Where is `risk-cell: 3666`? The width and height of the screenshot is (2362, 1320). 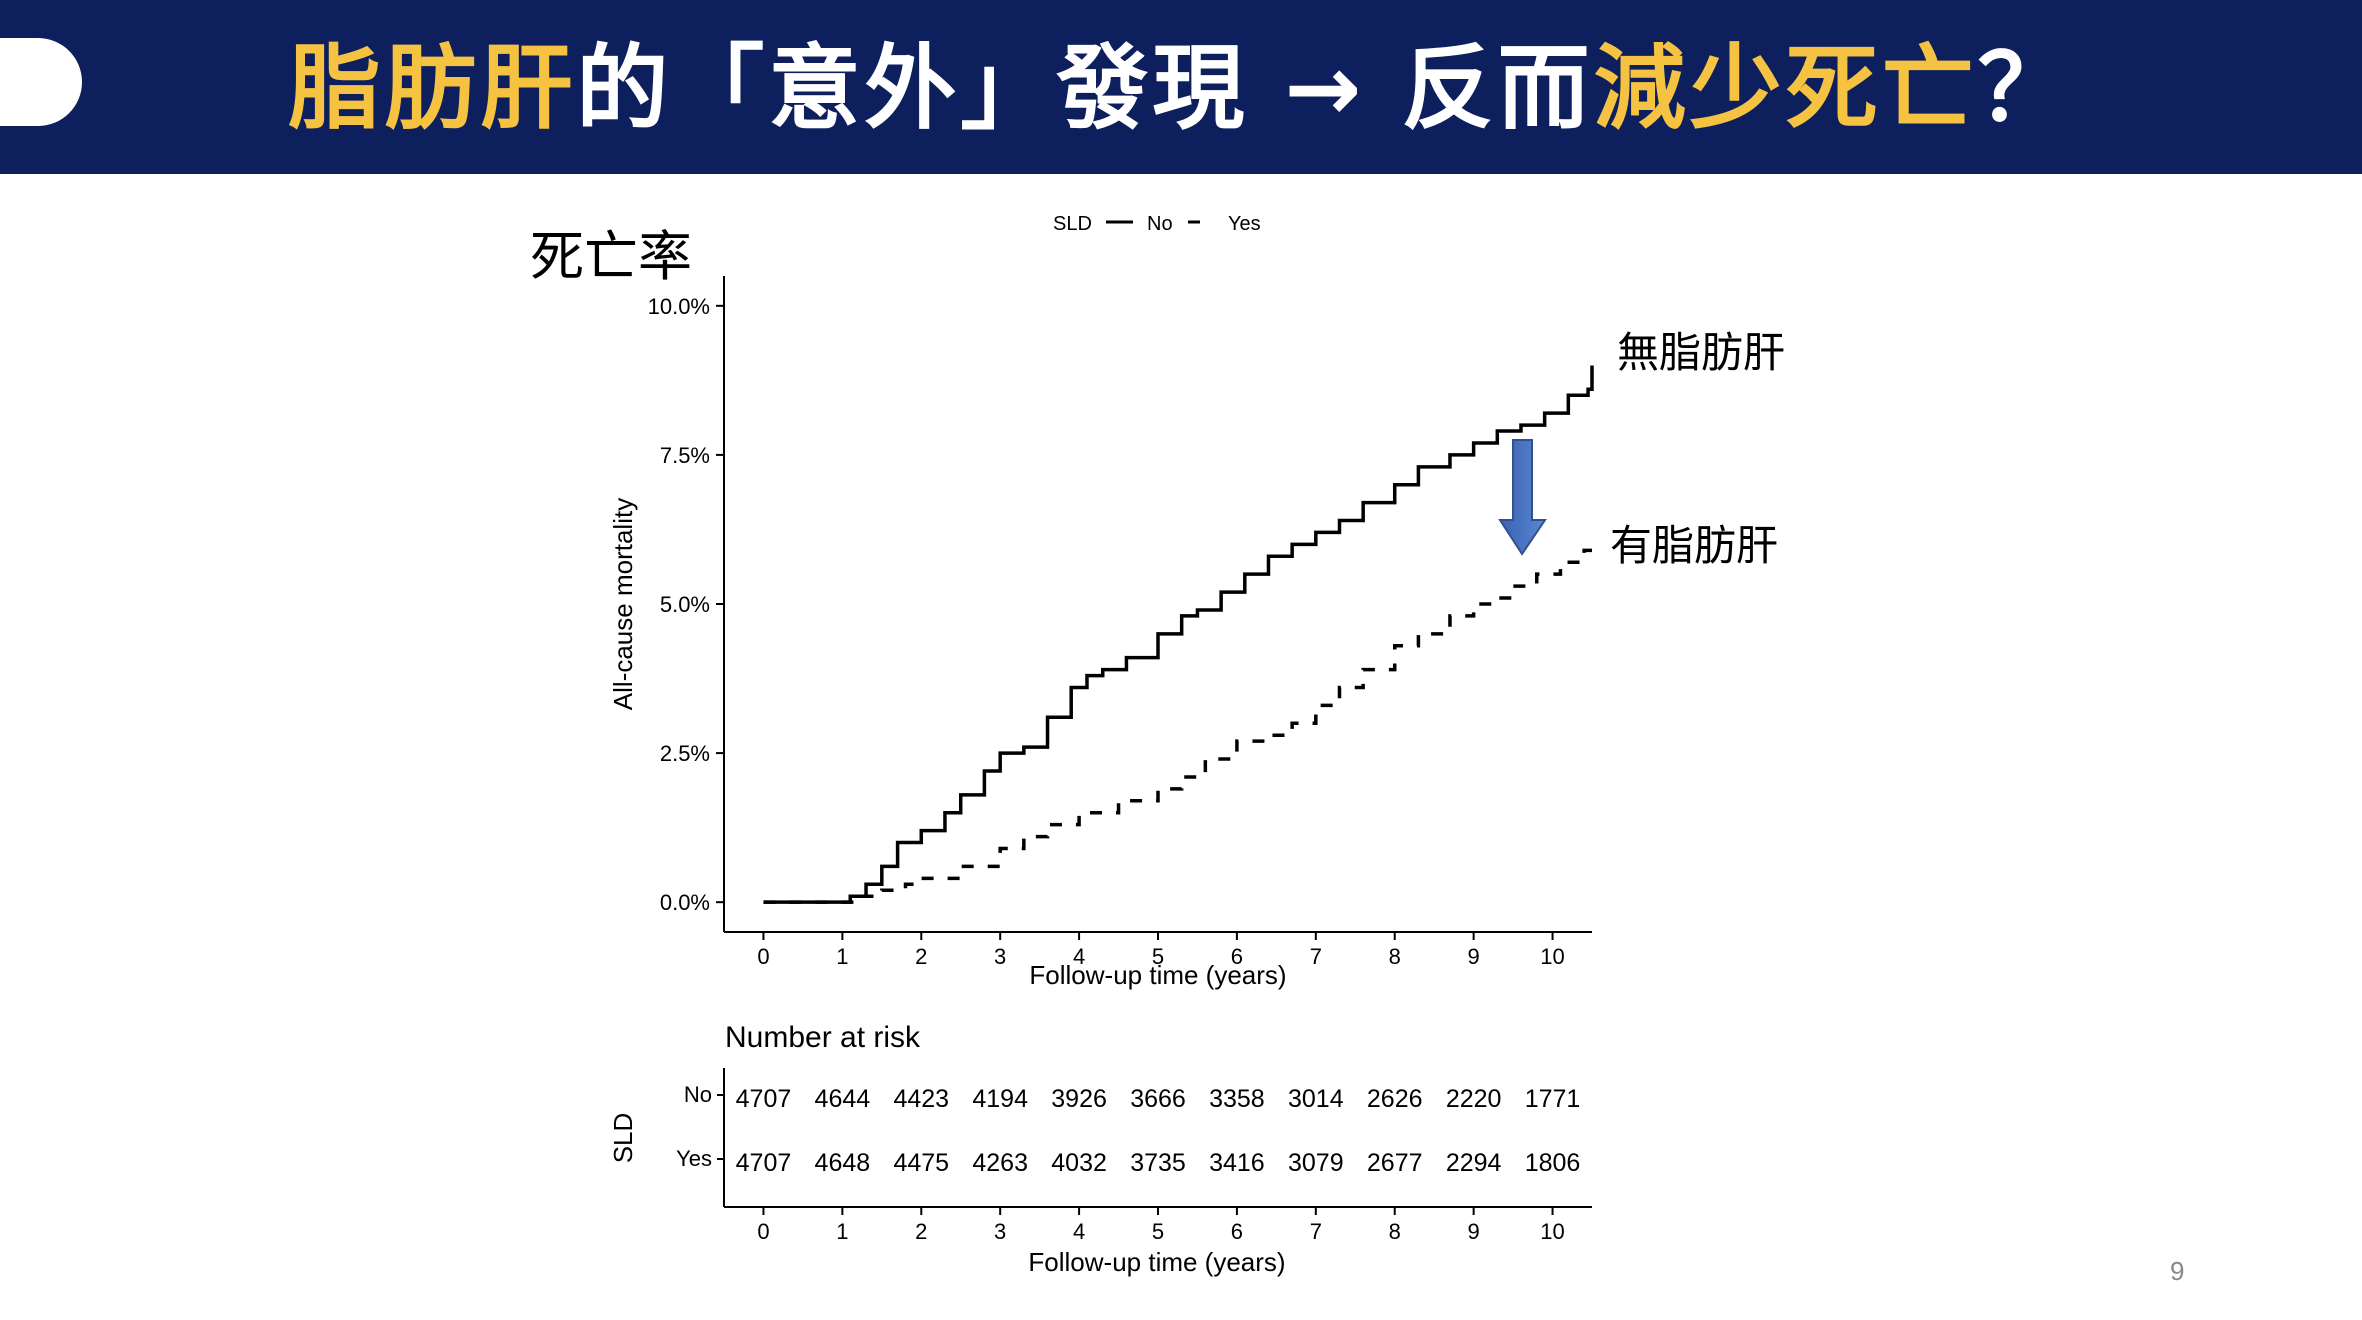 risk-cell: 3666 is located at coordinates (1158, 1099).